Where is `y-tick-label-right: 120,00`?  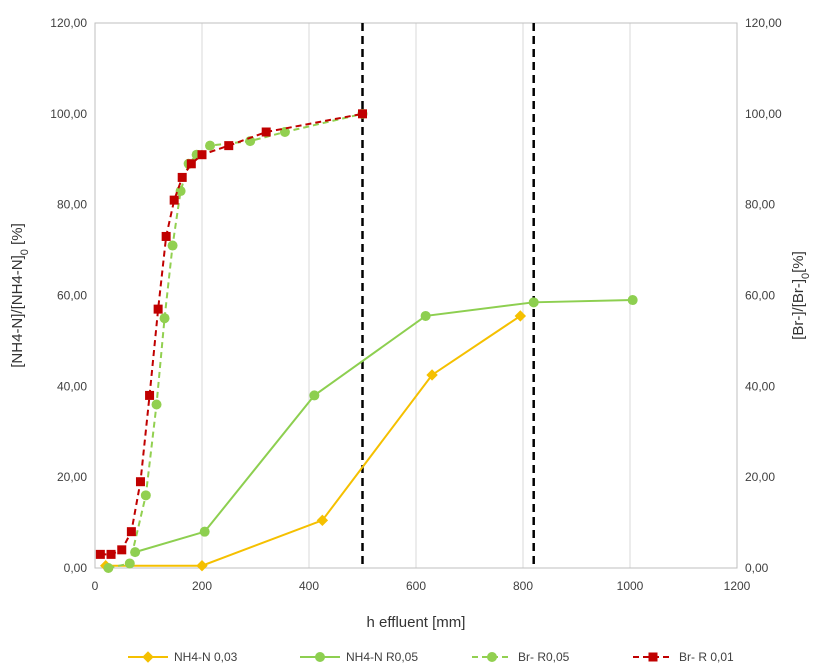 y-tick-label-right: 120,00 is located at coordinates (763, 23).